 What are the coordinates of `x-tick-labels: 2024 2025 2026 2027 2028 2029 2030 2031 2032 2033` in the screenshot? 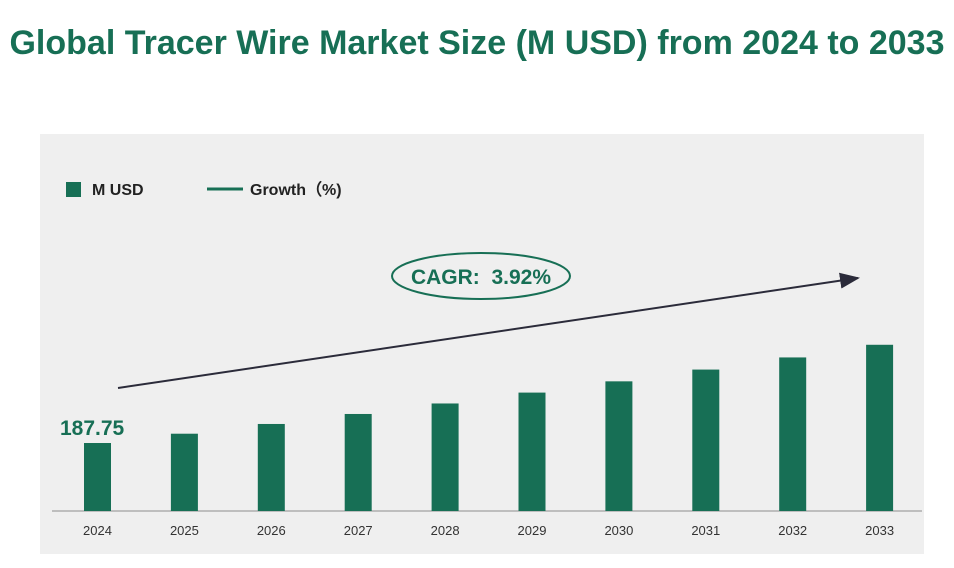 It's located at (488, 530).